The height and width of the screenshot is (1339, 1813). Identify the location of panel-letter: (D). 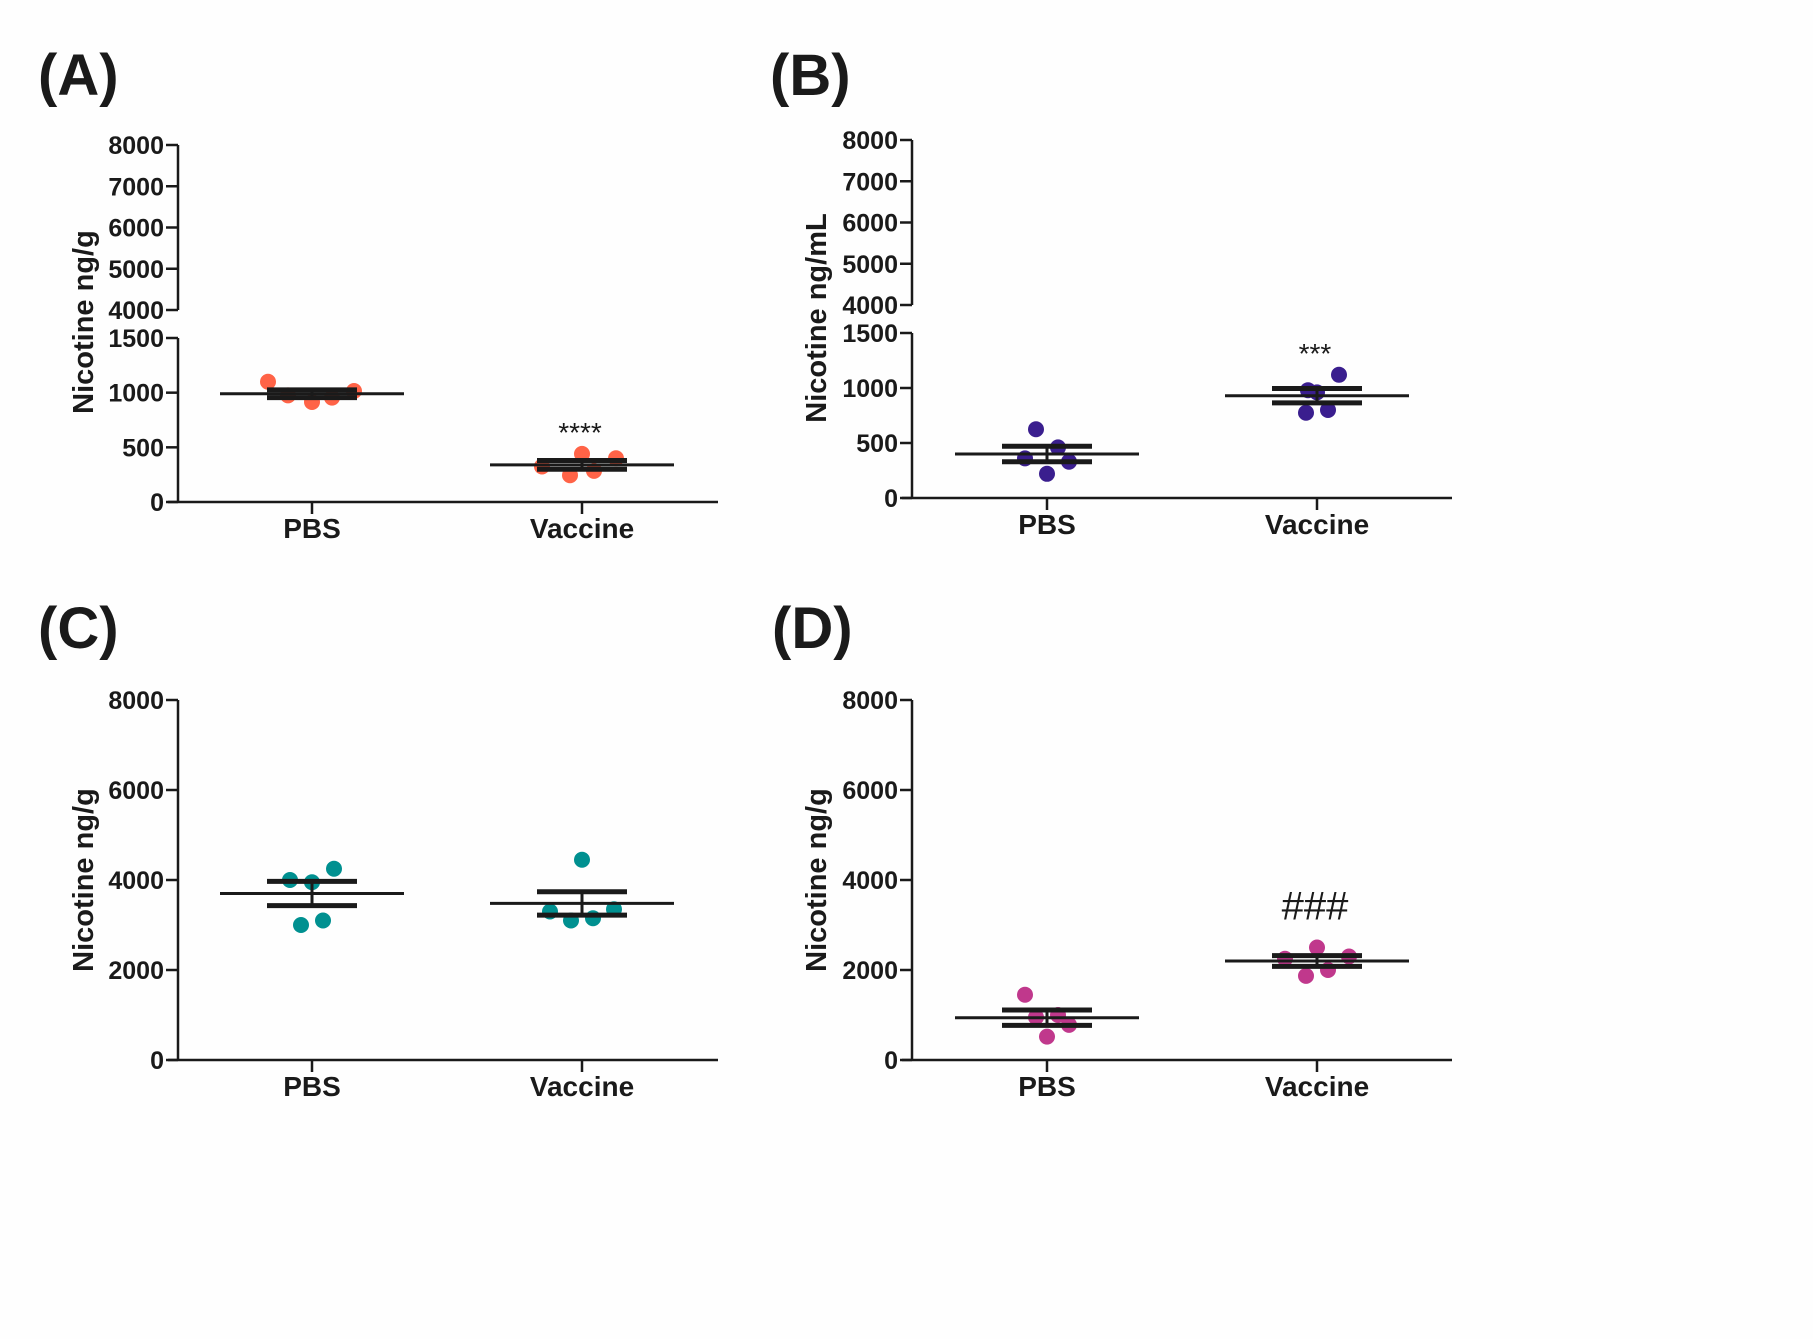
(812, 628).